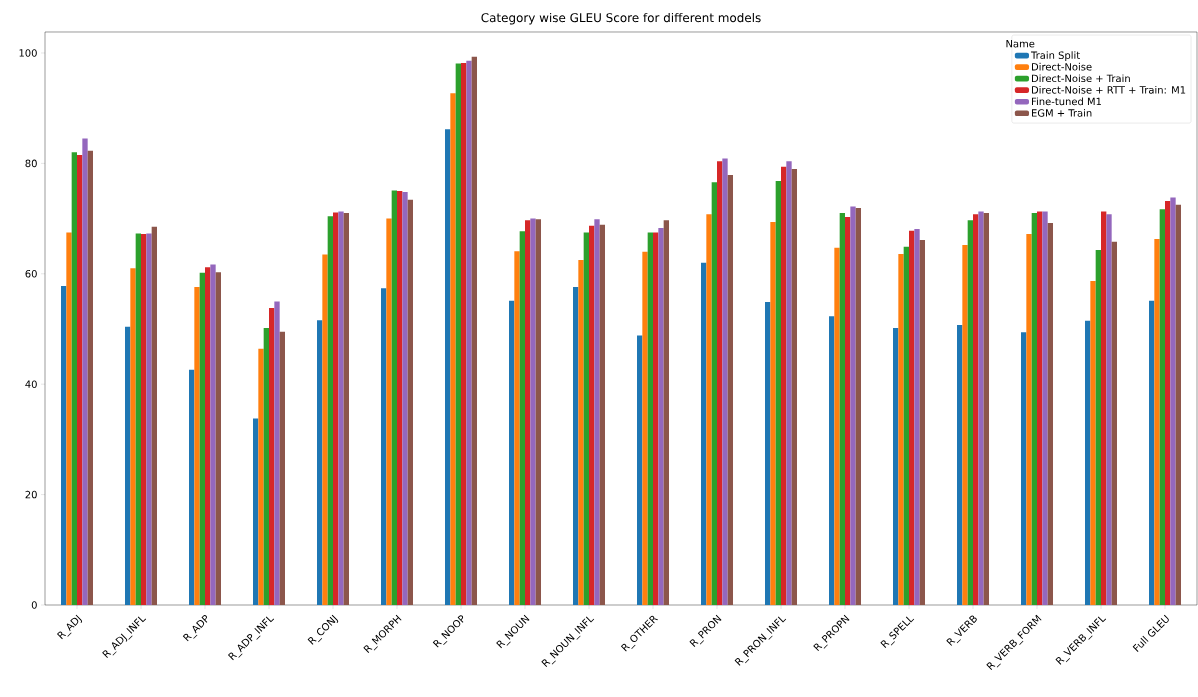  I want to click on legend-label: Direct-Noise + Train, so click(1081, 78).